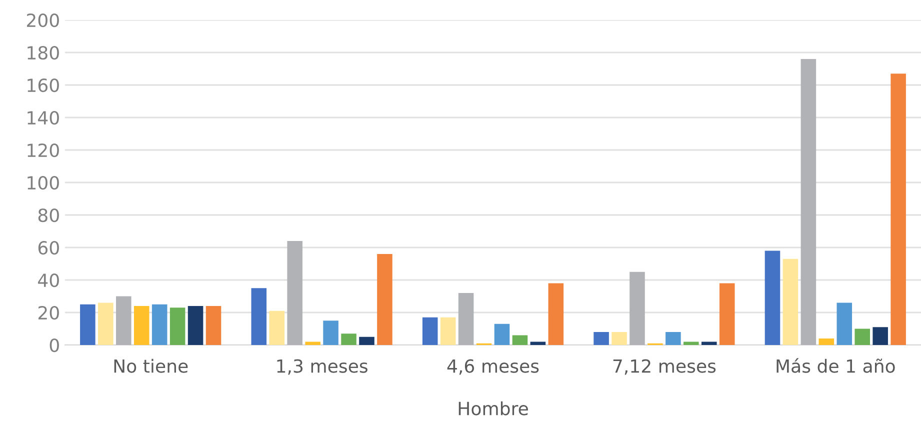 The image size is (921, 435). Describe the element at coordinates (43, 20) in the screenshot. I see `y-tick-label: 200` at that location.